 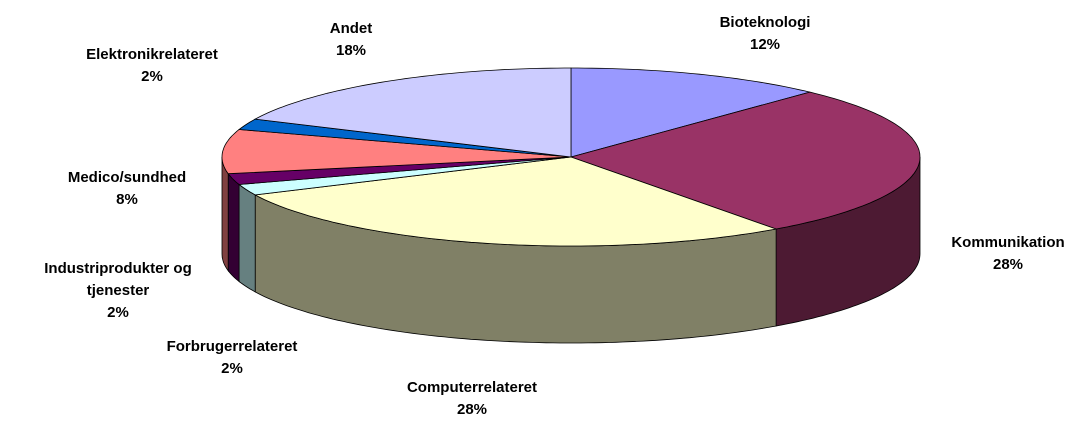 I want to click on value-label: 18%, so click(x=351, y=50).